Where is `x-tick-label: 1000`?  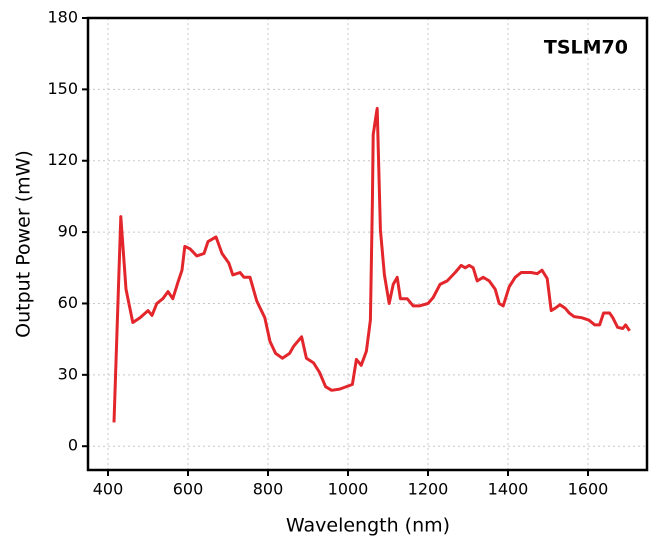
x-tick-label: 1000 is located at coordinates (348, 489).